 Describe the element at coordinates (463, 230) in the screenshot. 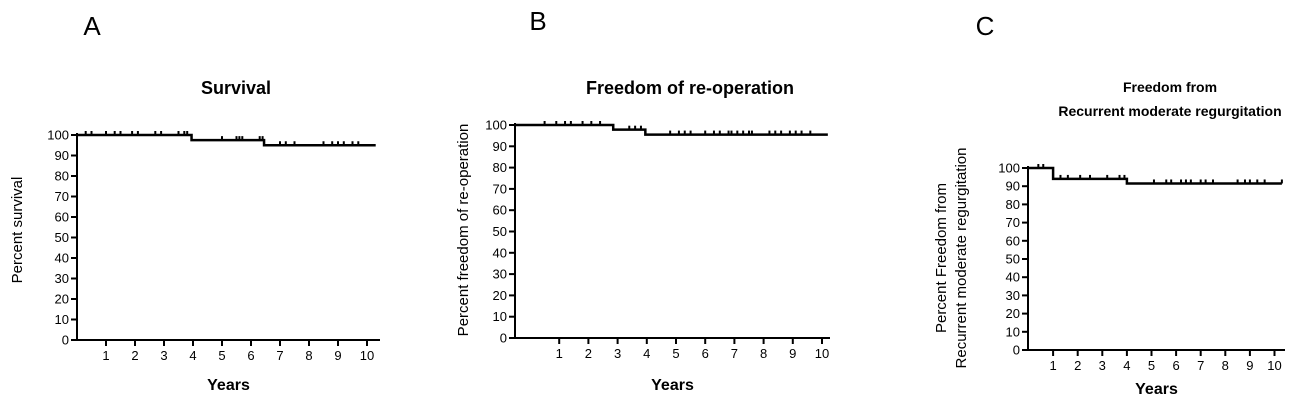

I see `y-axis-label: Percent freedom of re-operation` at that location.